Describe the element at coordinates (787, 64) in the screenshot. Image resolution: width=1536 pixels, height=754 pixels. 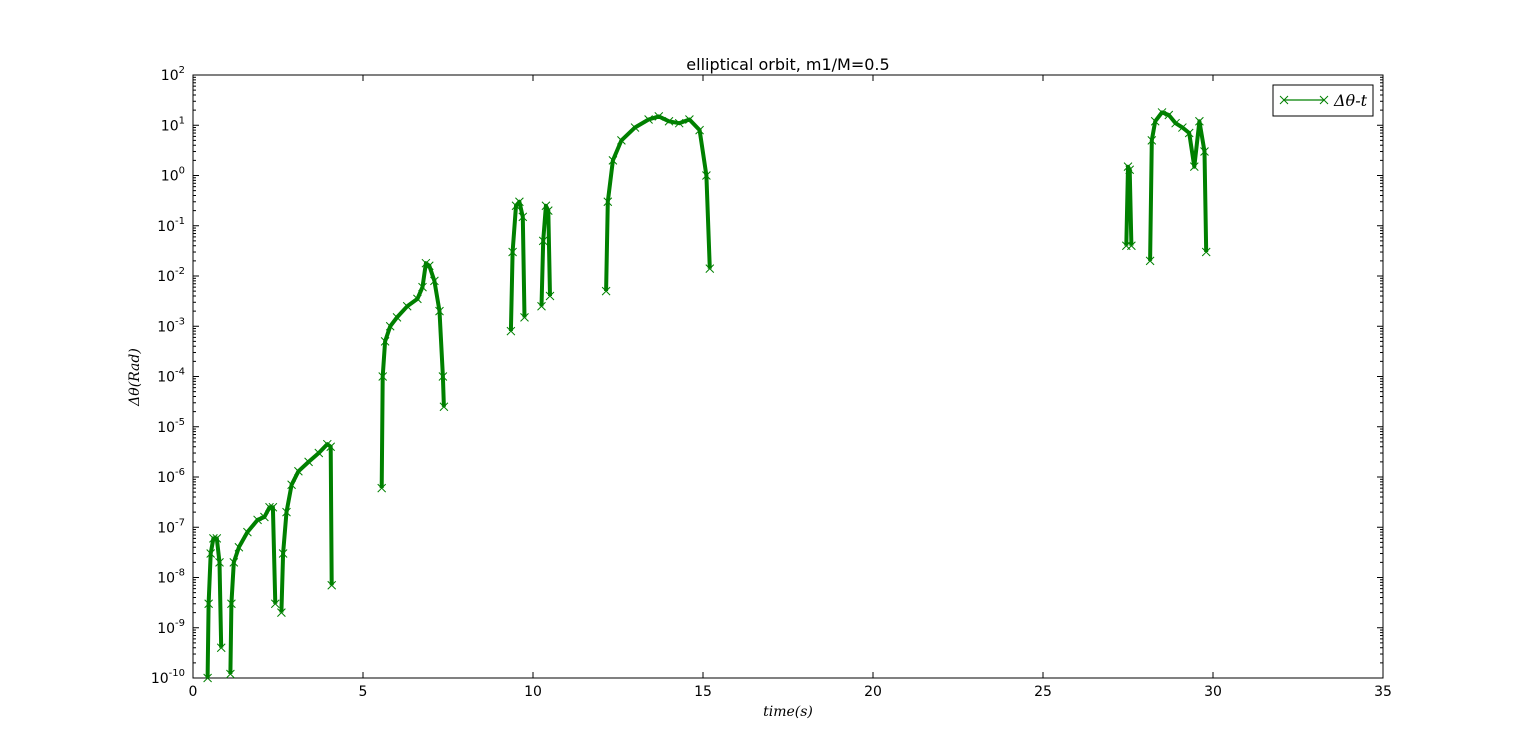
I see `chart-title: elliptical orbit, m1/M=0.5` at that location.